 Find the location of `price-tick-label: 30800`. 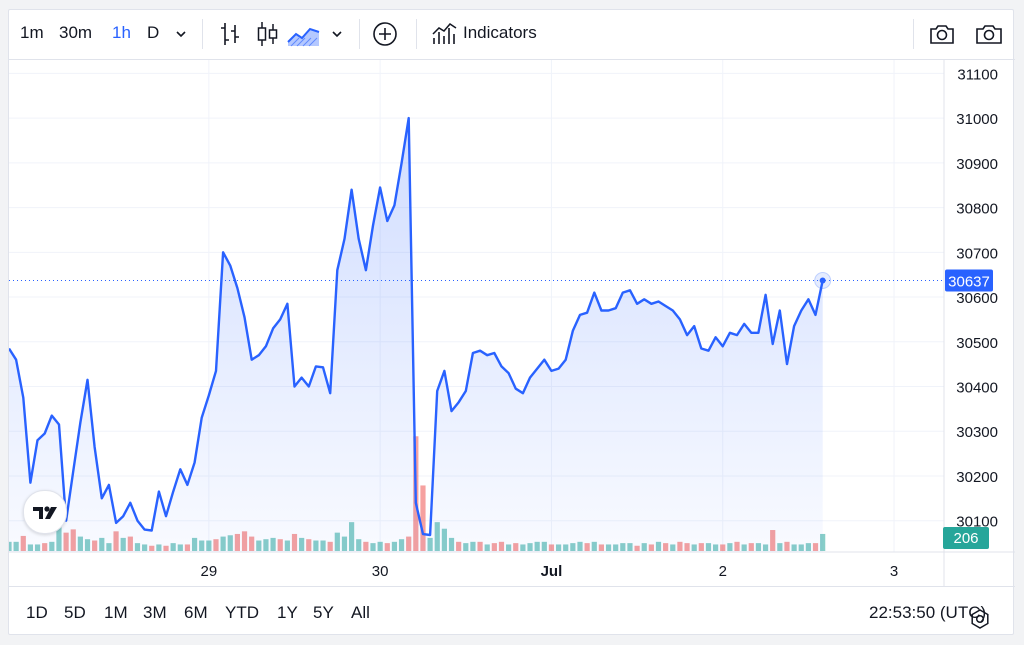

price-tick-label: 30800 is located at coordinates (977, 209).